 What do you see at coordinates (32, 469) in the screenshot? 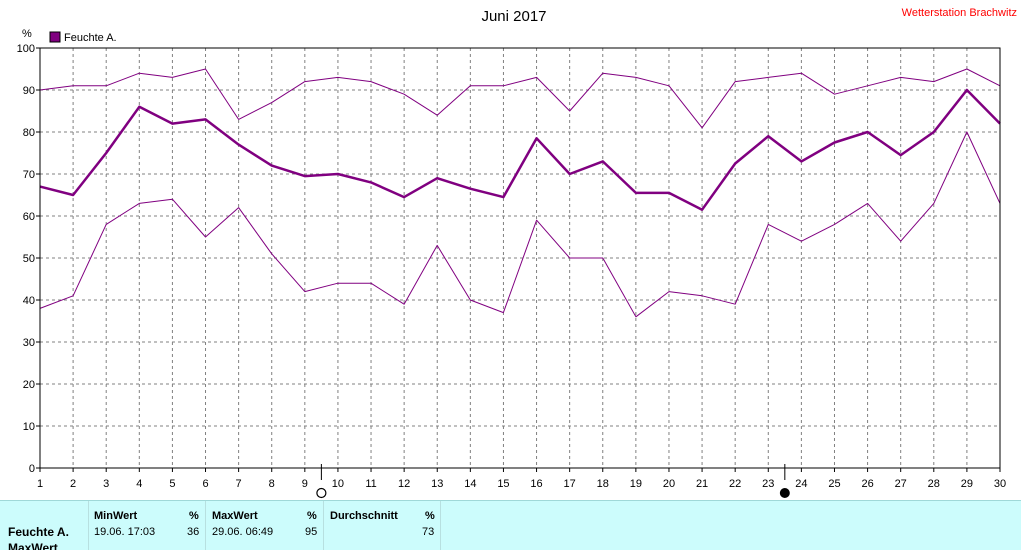
I see `y-tick-label: 0` at bounding box center [32, 469].